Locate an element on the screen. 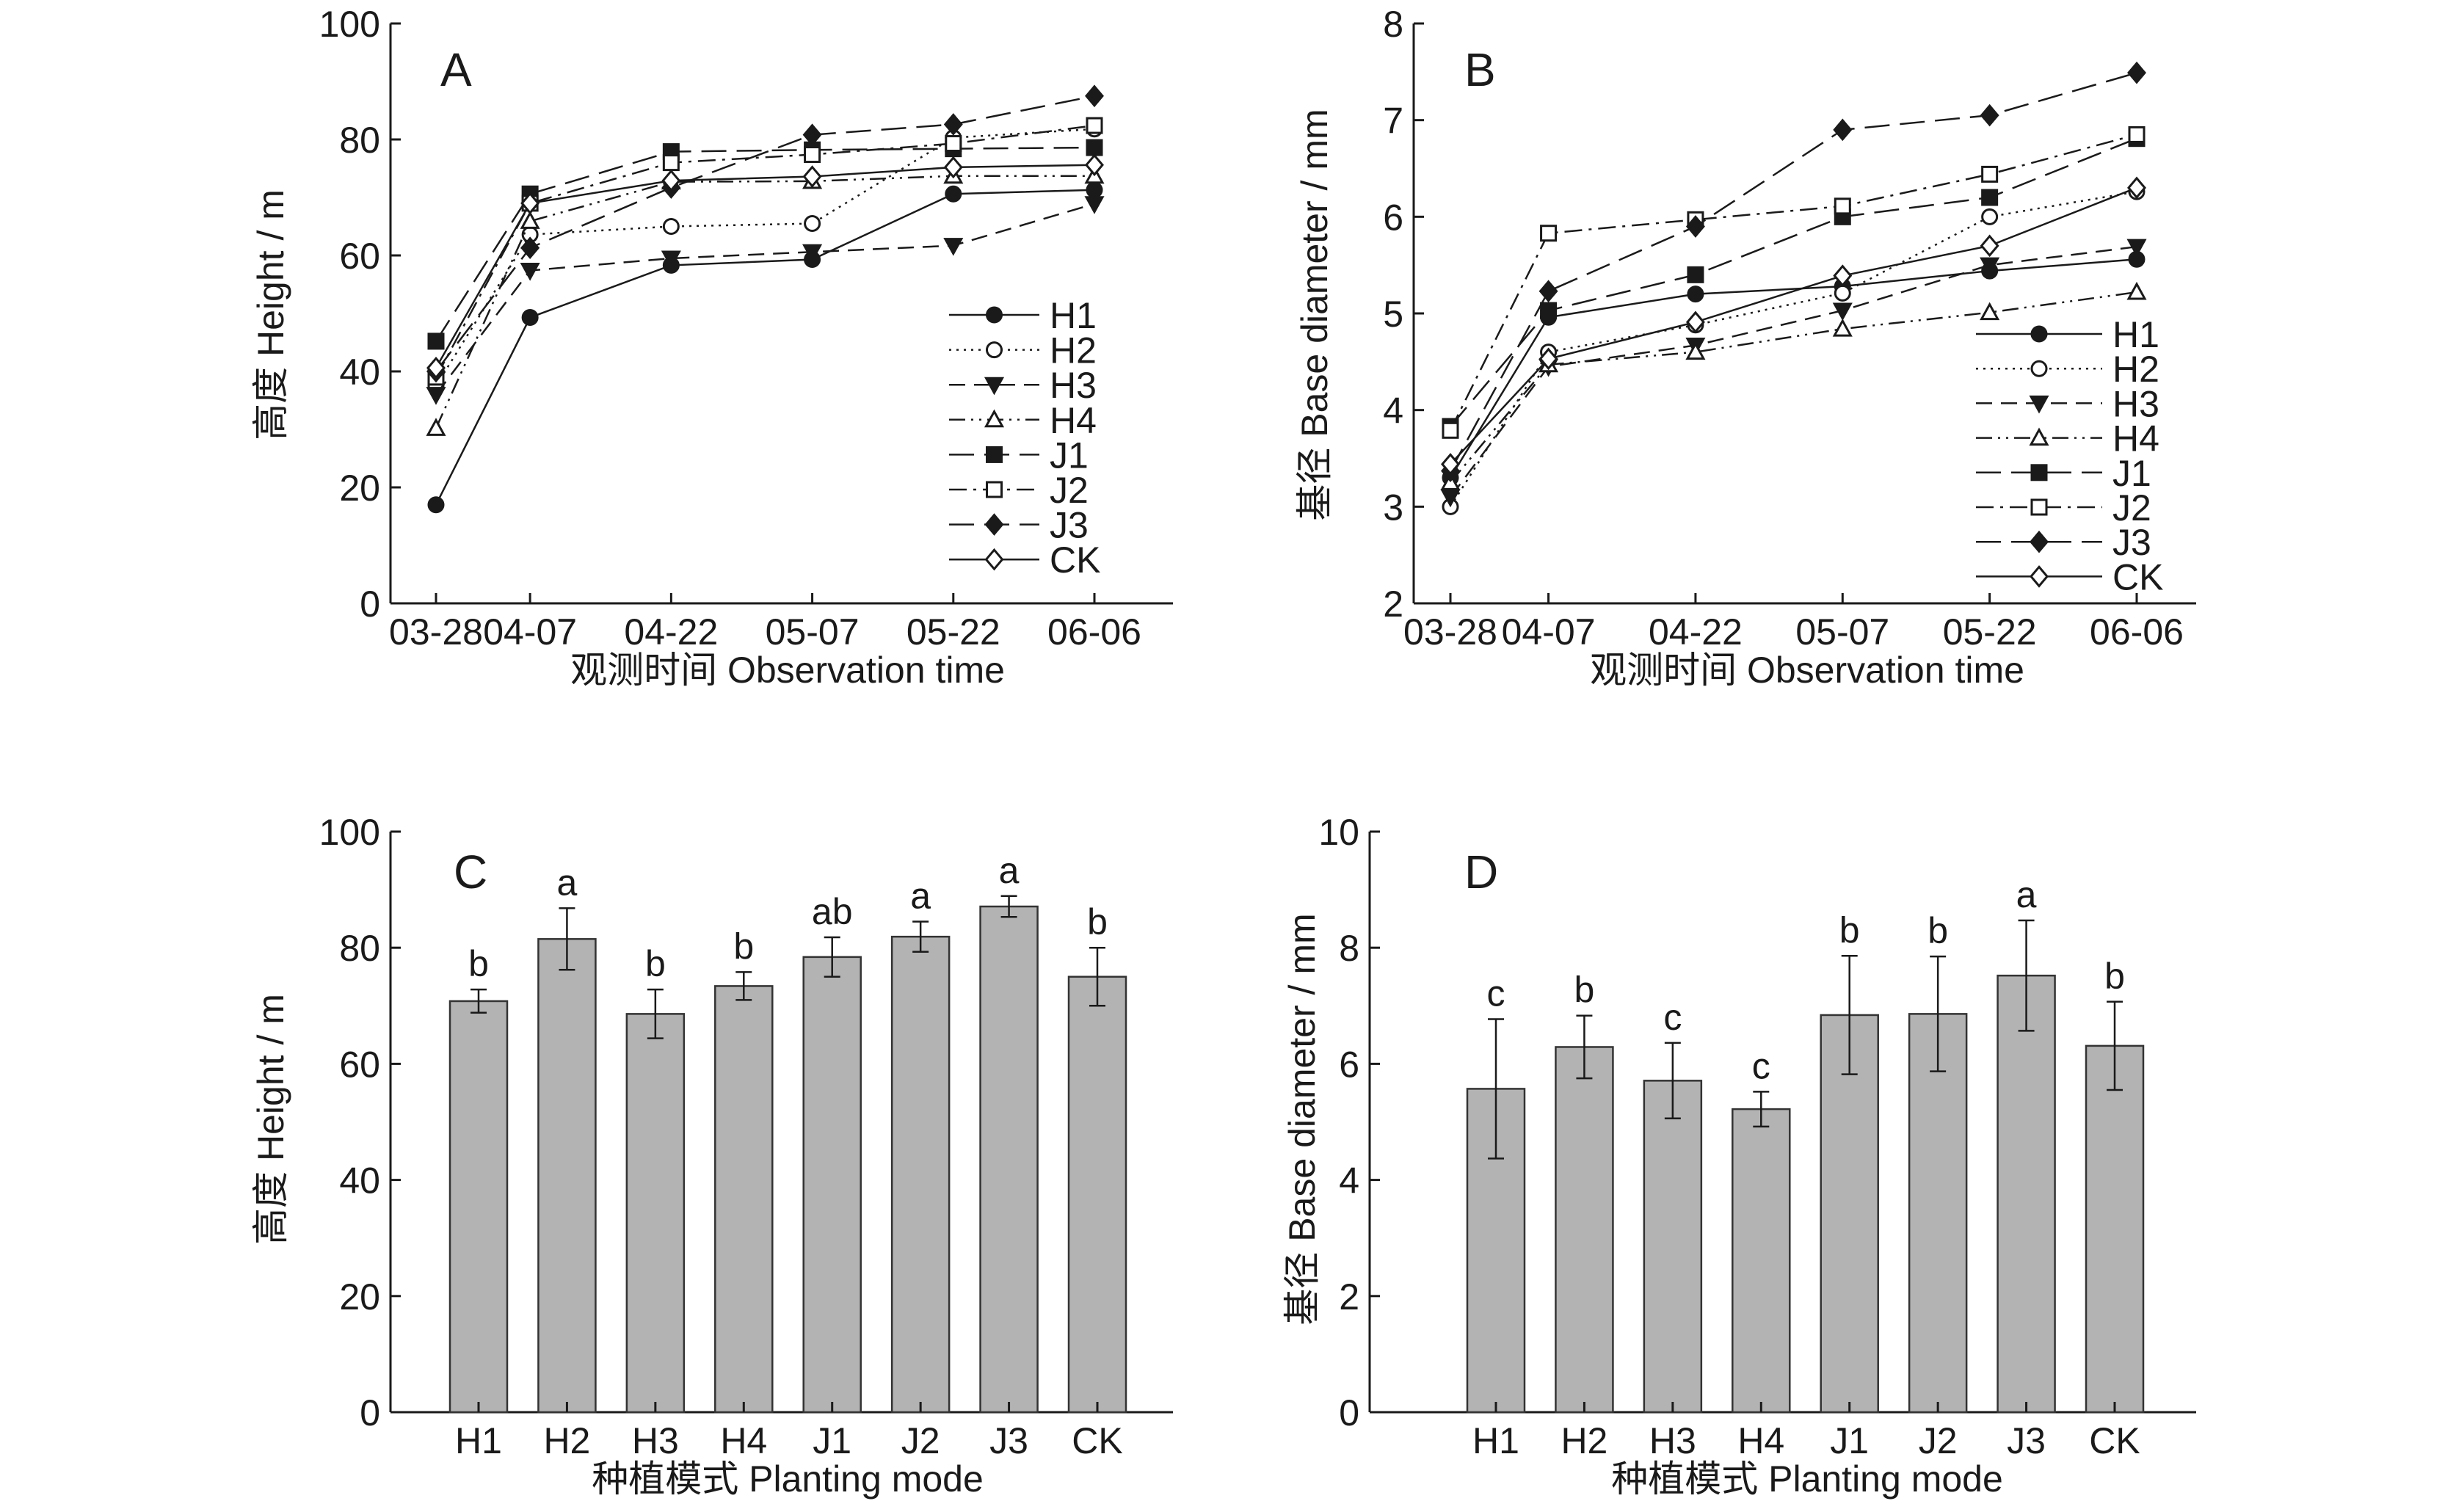 This screenshot has height=1512, width=2456. y-tick-label: 4 is located at coordinates (1393, 411).